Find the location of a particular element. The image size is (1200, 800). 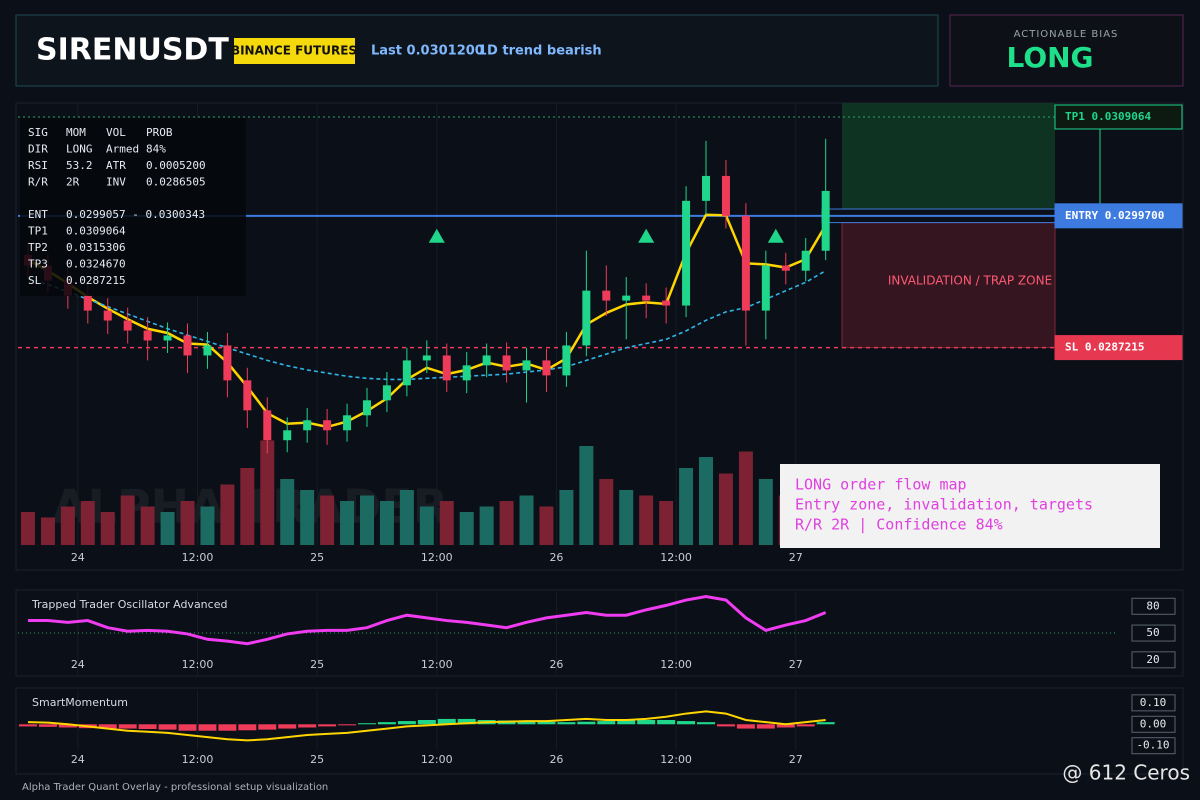

info-cell: 0.0005200 is located at coordinates (176, 165).